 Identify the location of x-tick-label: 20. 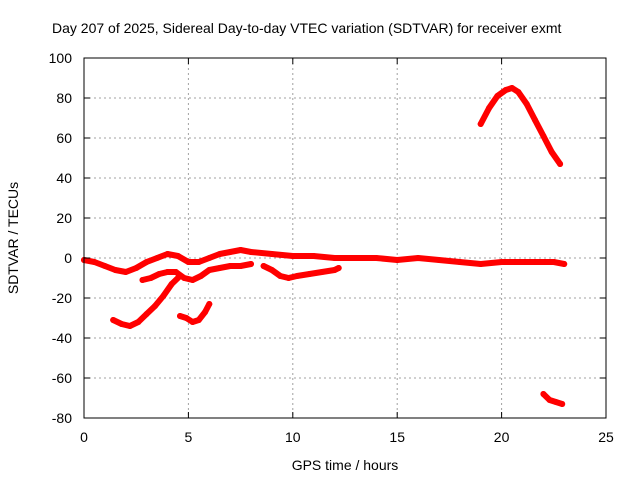
(502, 437).